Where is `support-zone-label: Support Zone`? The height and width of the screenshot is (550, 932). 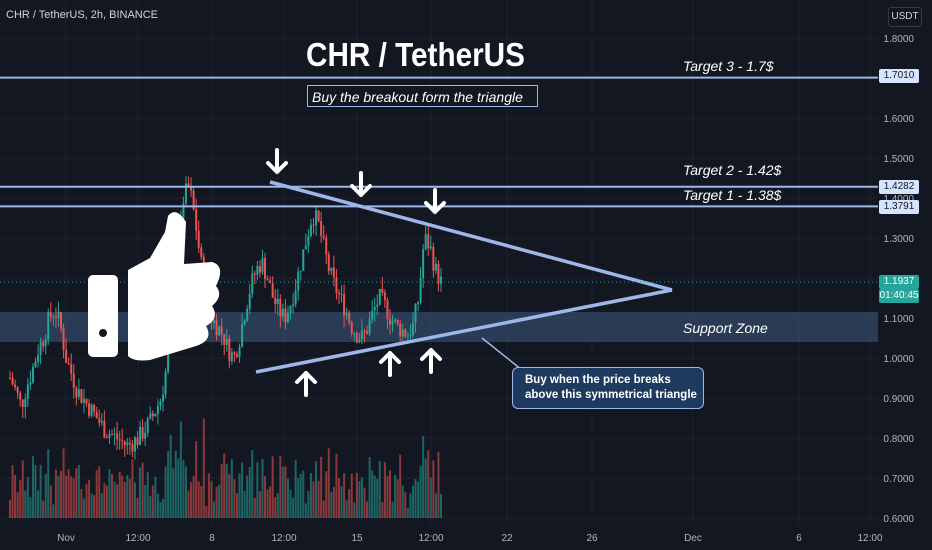
support-zone-label: Support Zone is located at coordinates (725, 328).